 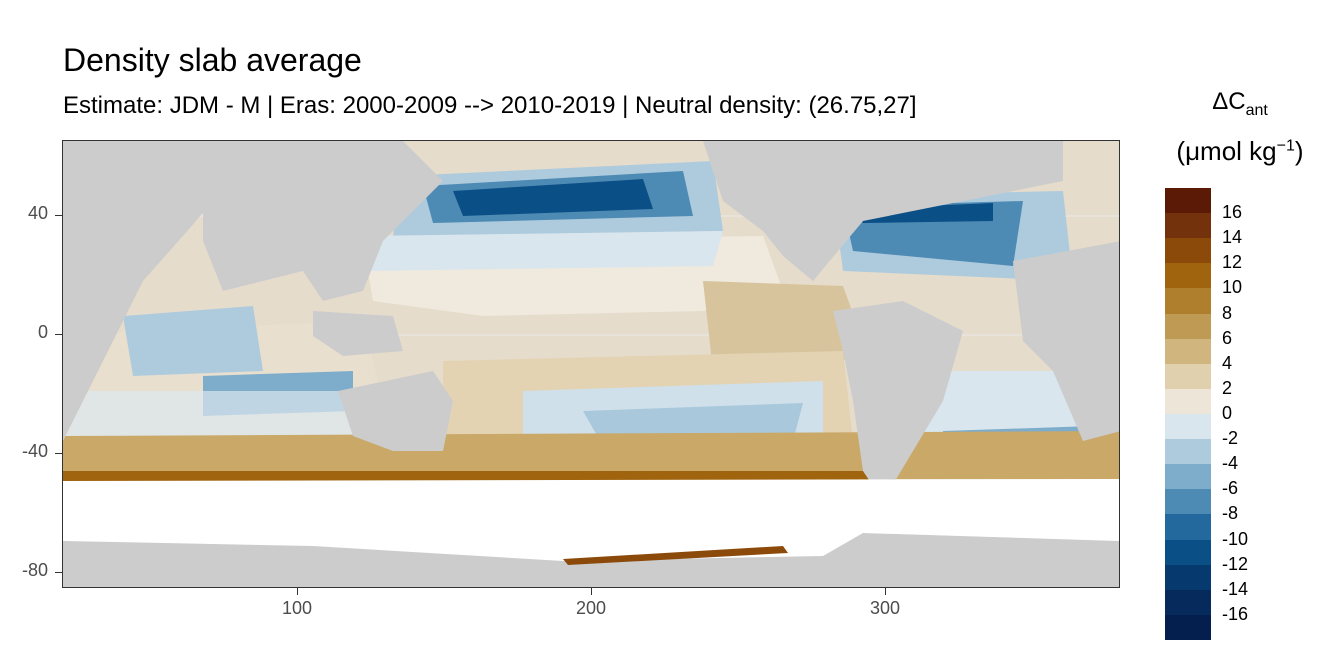 What do you see at coordinates (543, 251) in the screenshot?
I see `north-pacific-light` at bounding box center [543, 251].